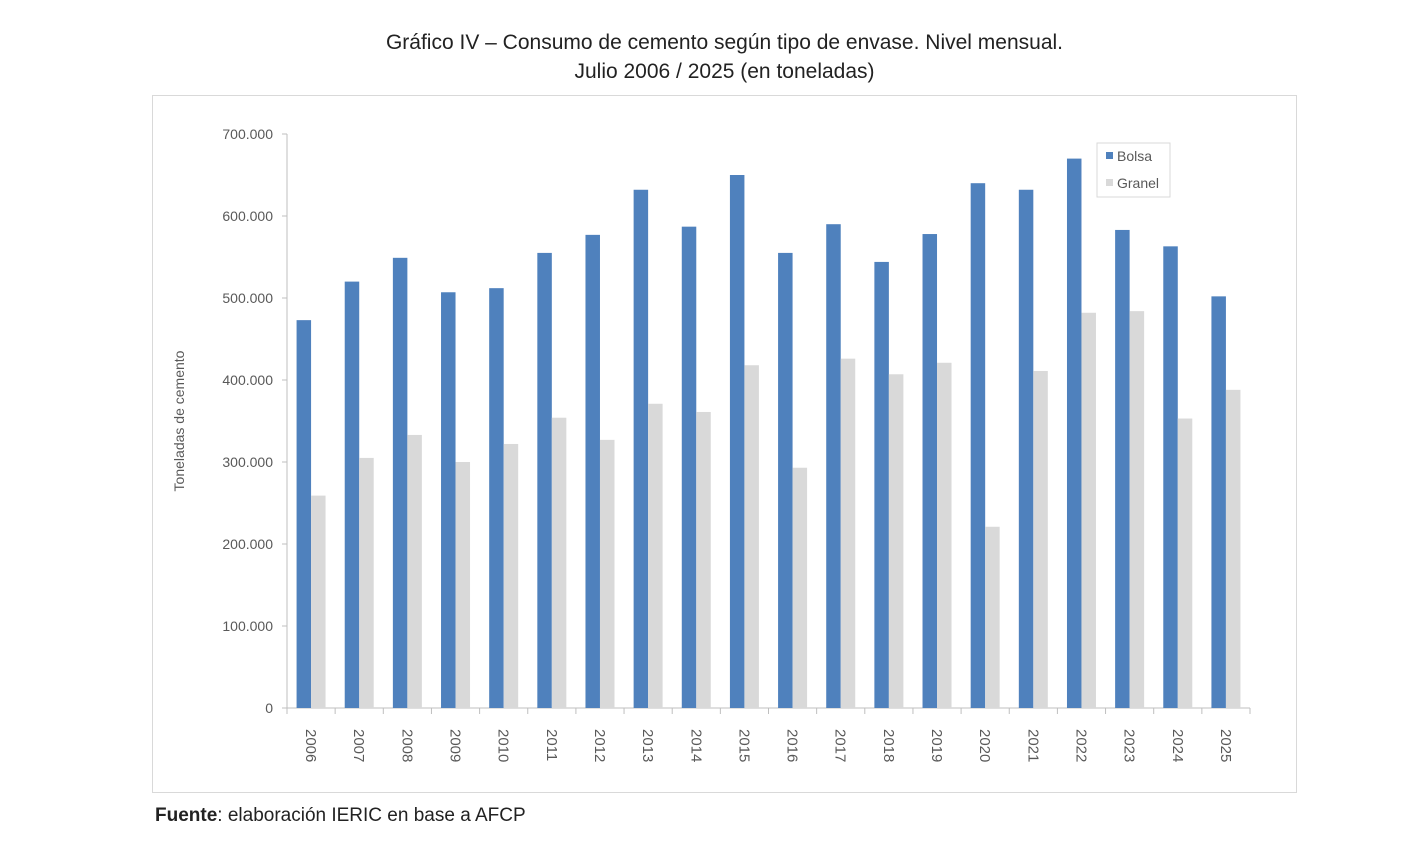 Image resolution: width=1417 pixels, height=856 pixels. I want to click on legend-swatch-bolsa, so click(1109, 155).